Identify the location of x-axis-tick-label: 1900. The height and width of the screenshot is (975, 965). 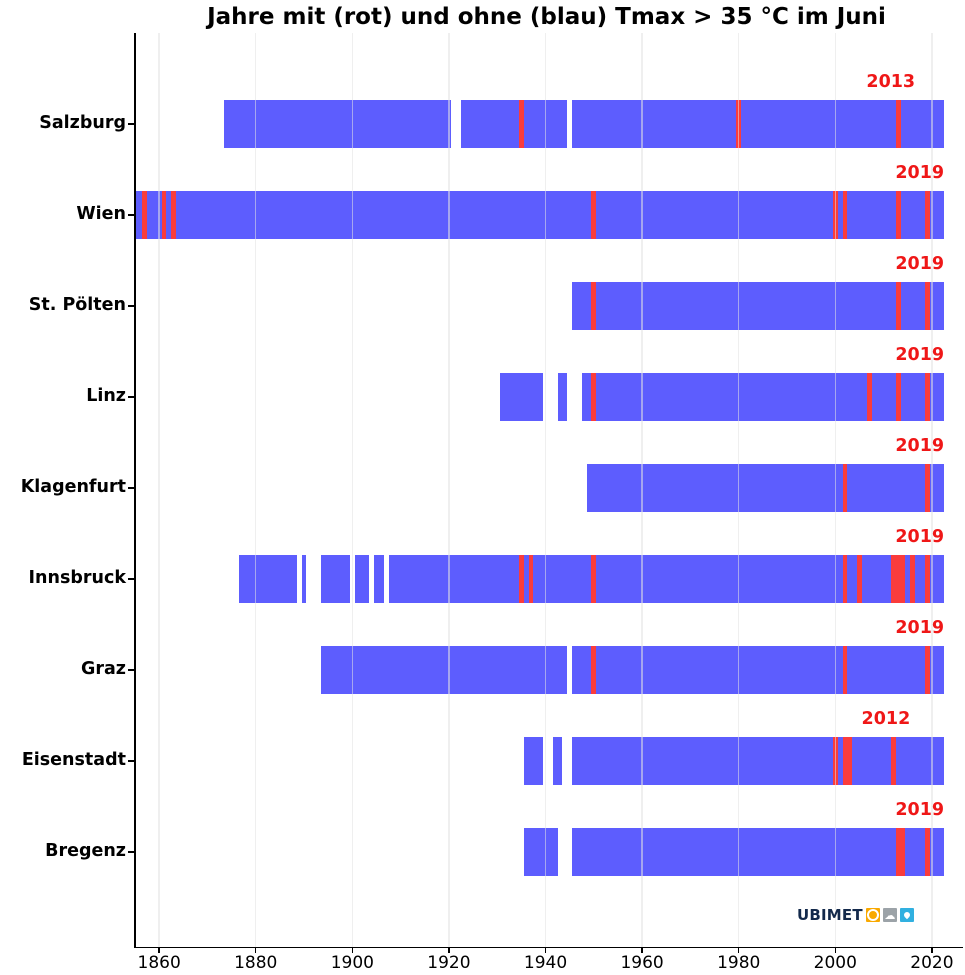
(352, 963).